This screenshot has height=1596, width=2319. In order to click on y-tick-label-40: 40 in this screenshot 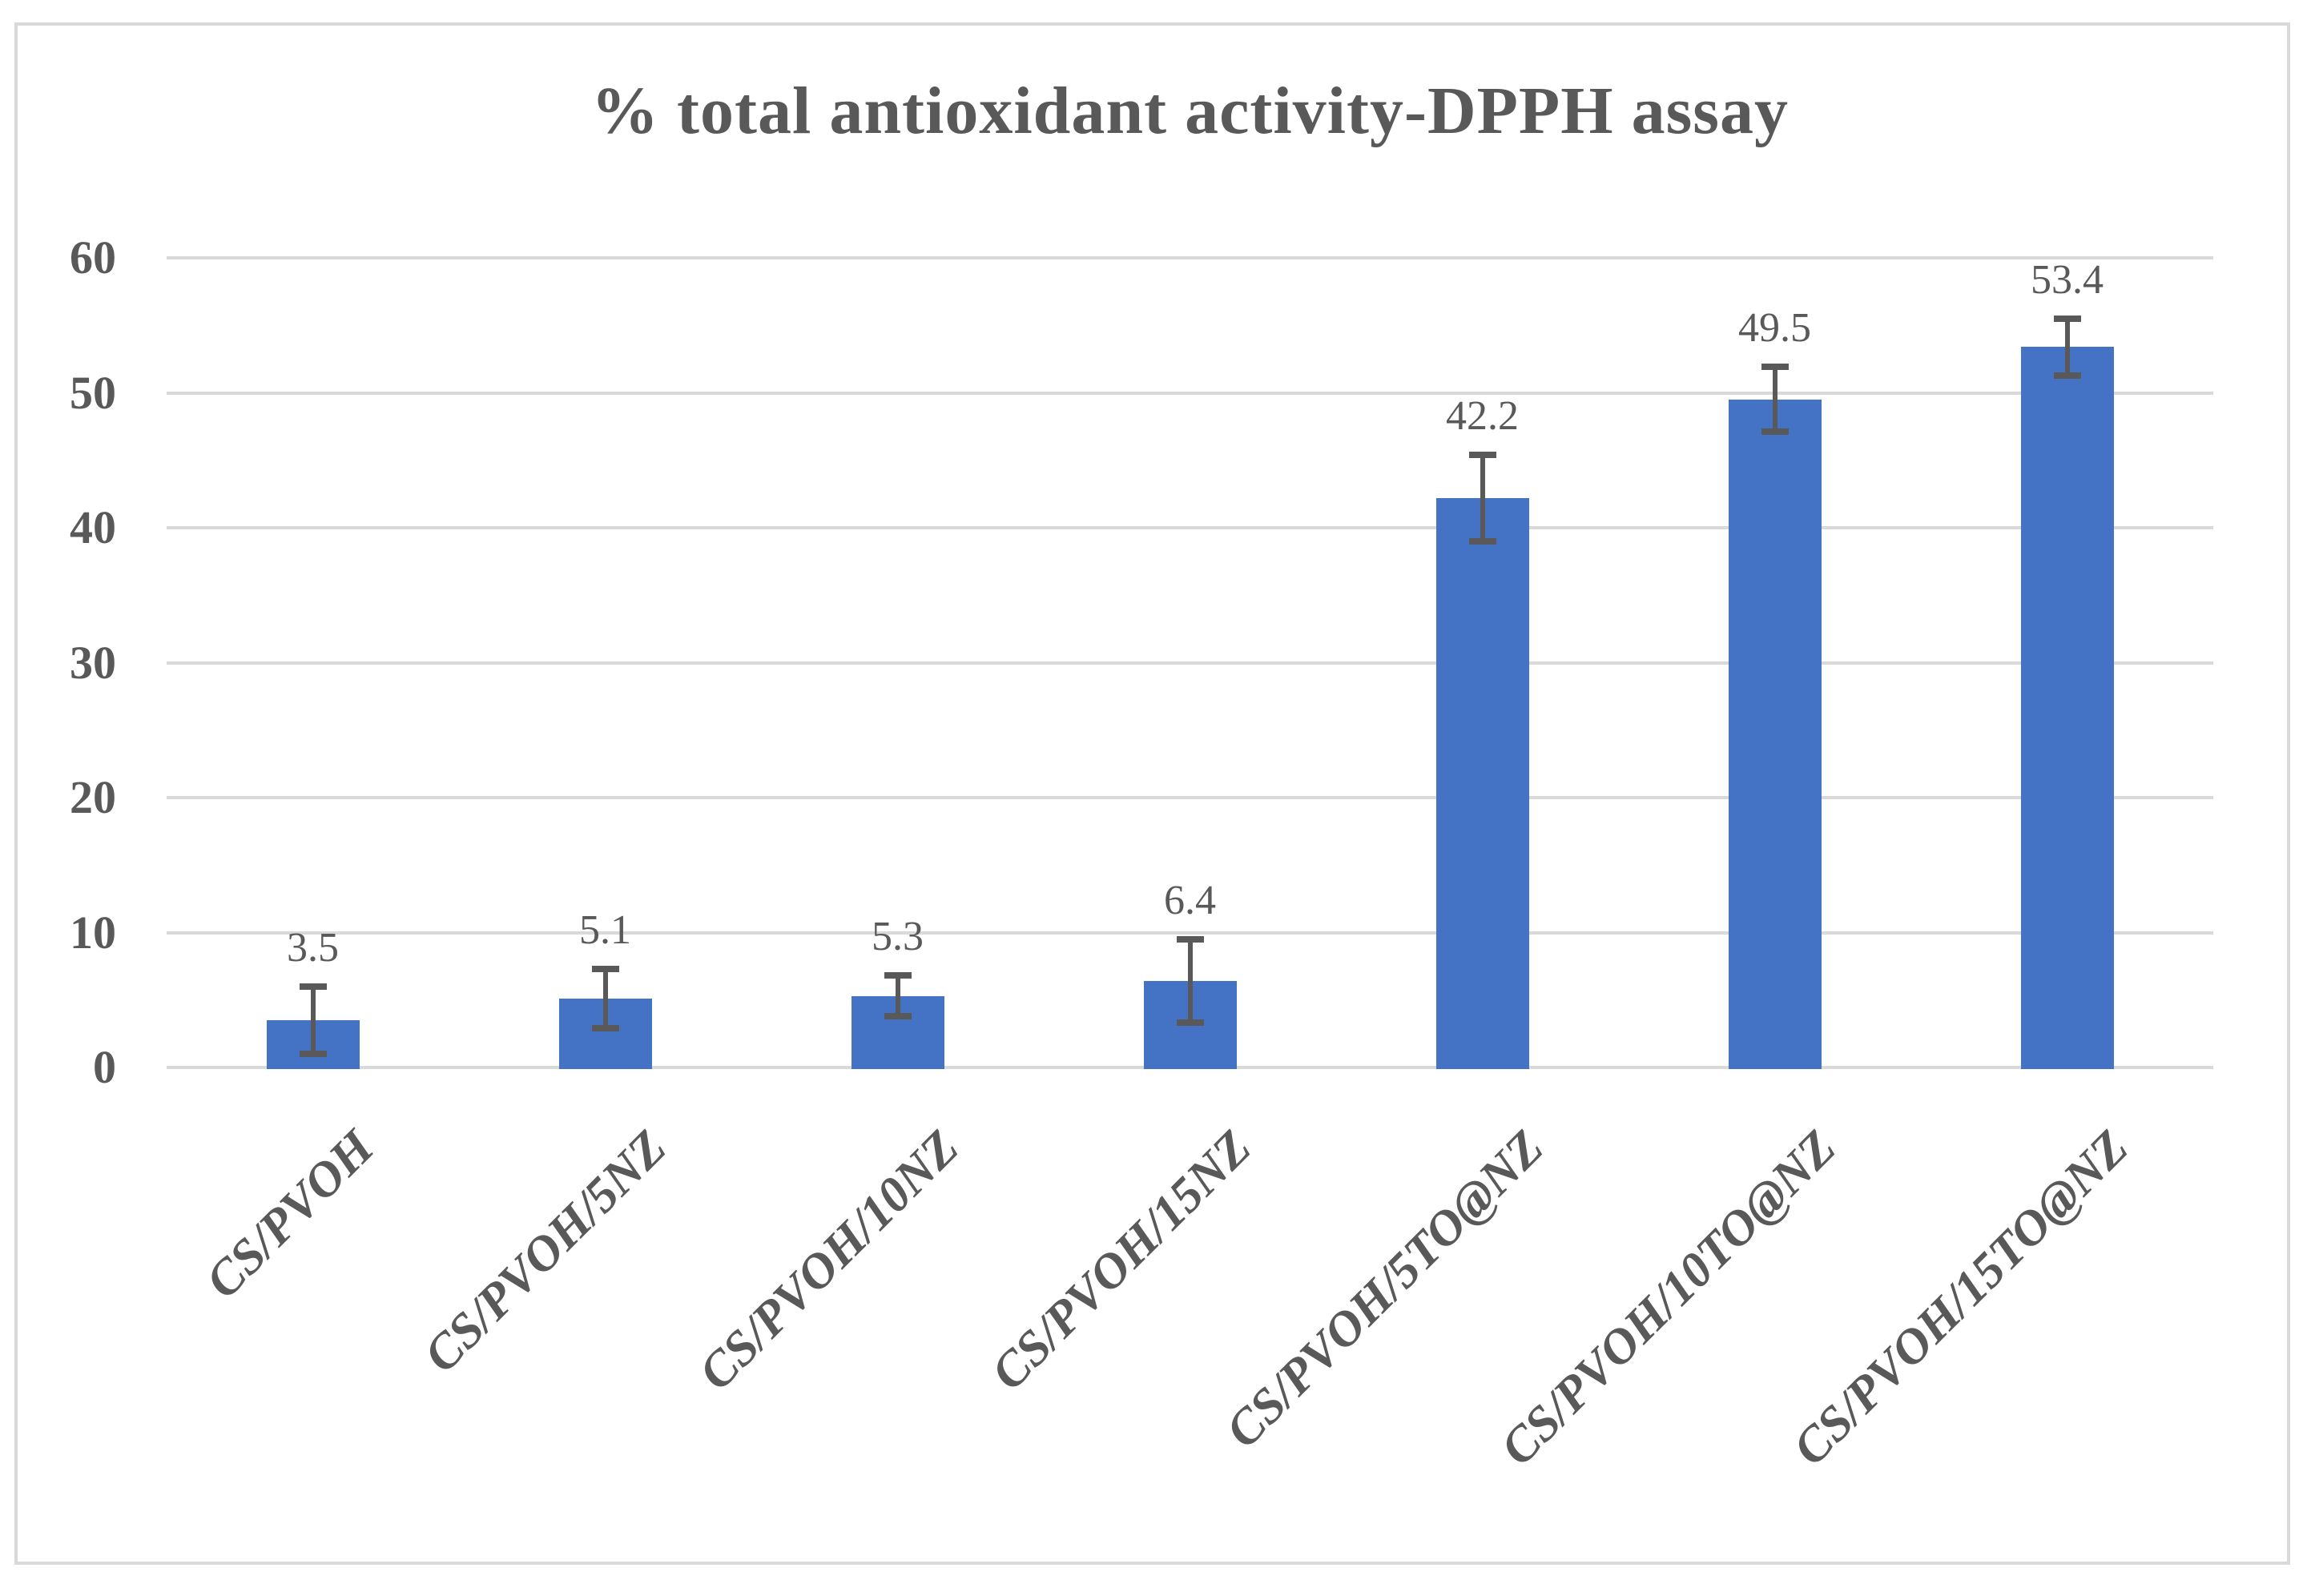, I will do `click(93, 527)`.